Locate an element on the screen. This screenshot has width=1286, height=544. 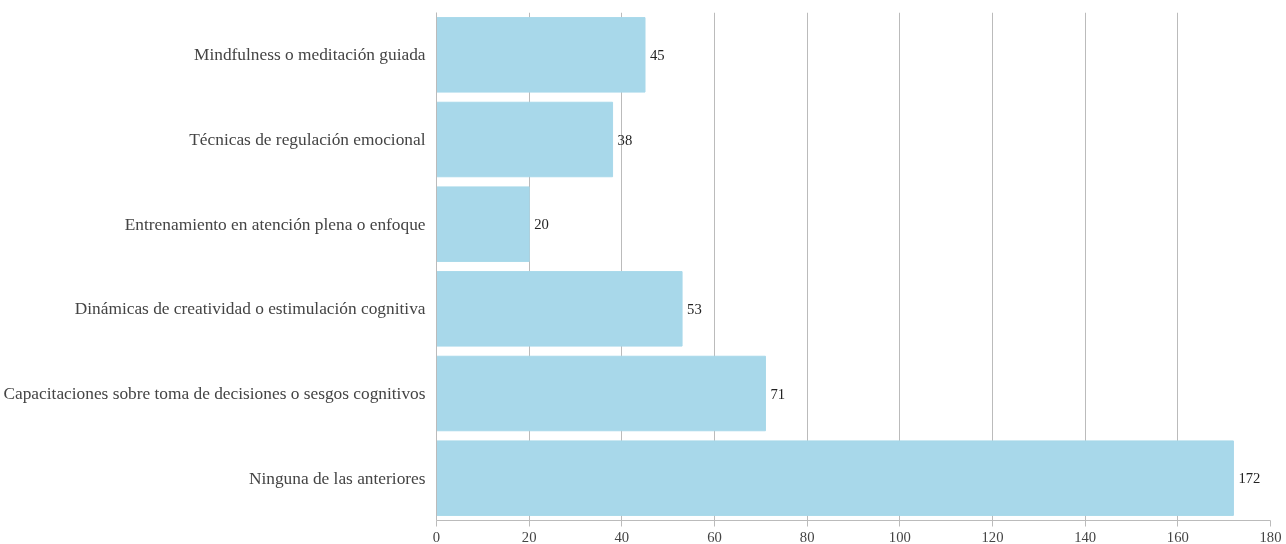
y-tick-label: Dinámicas de creatividad o estimulación cognitiva is located at coordinates (250, 309).